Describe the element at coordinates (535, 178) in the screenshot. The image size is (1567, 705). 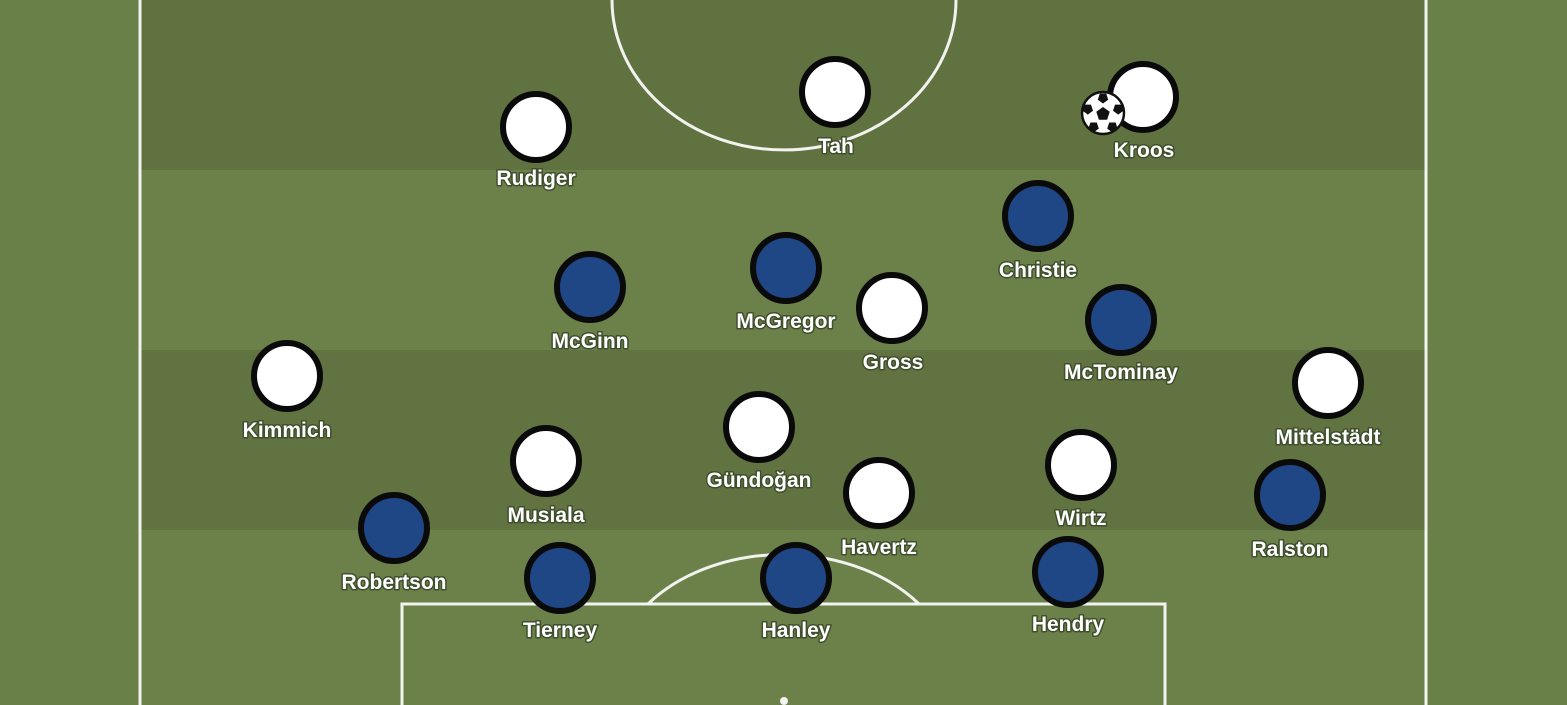
I see `player-name-label: Rudiger` at that location.